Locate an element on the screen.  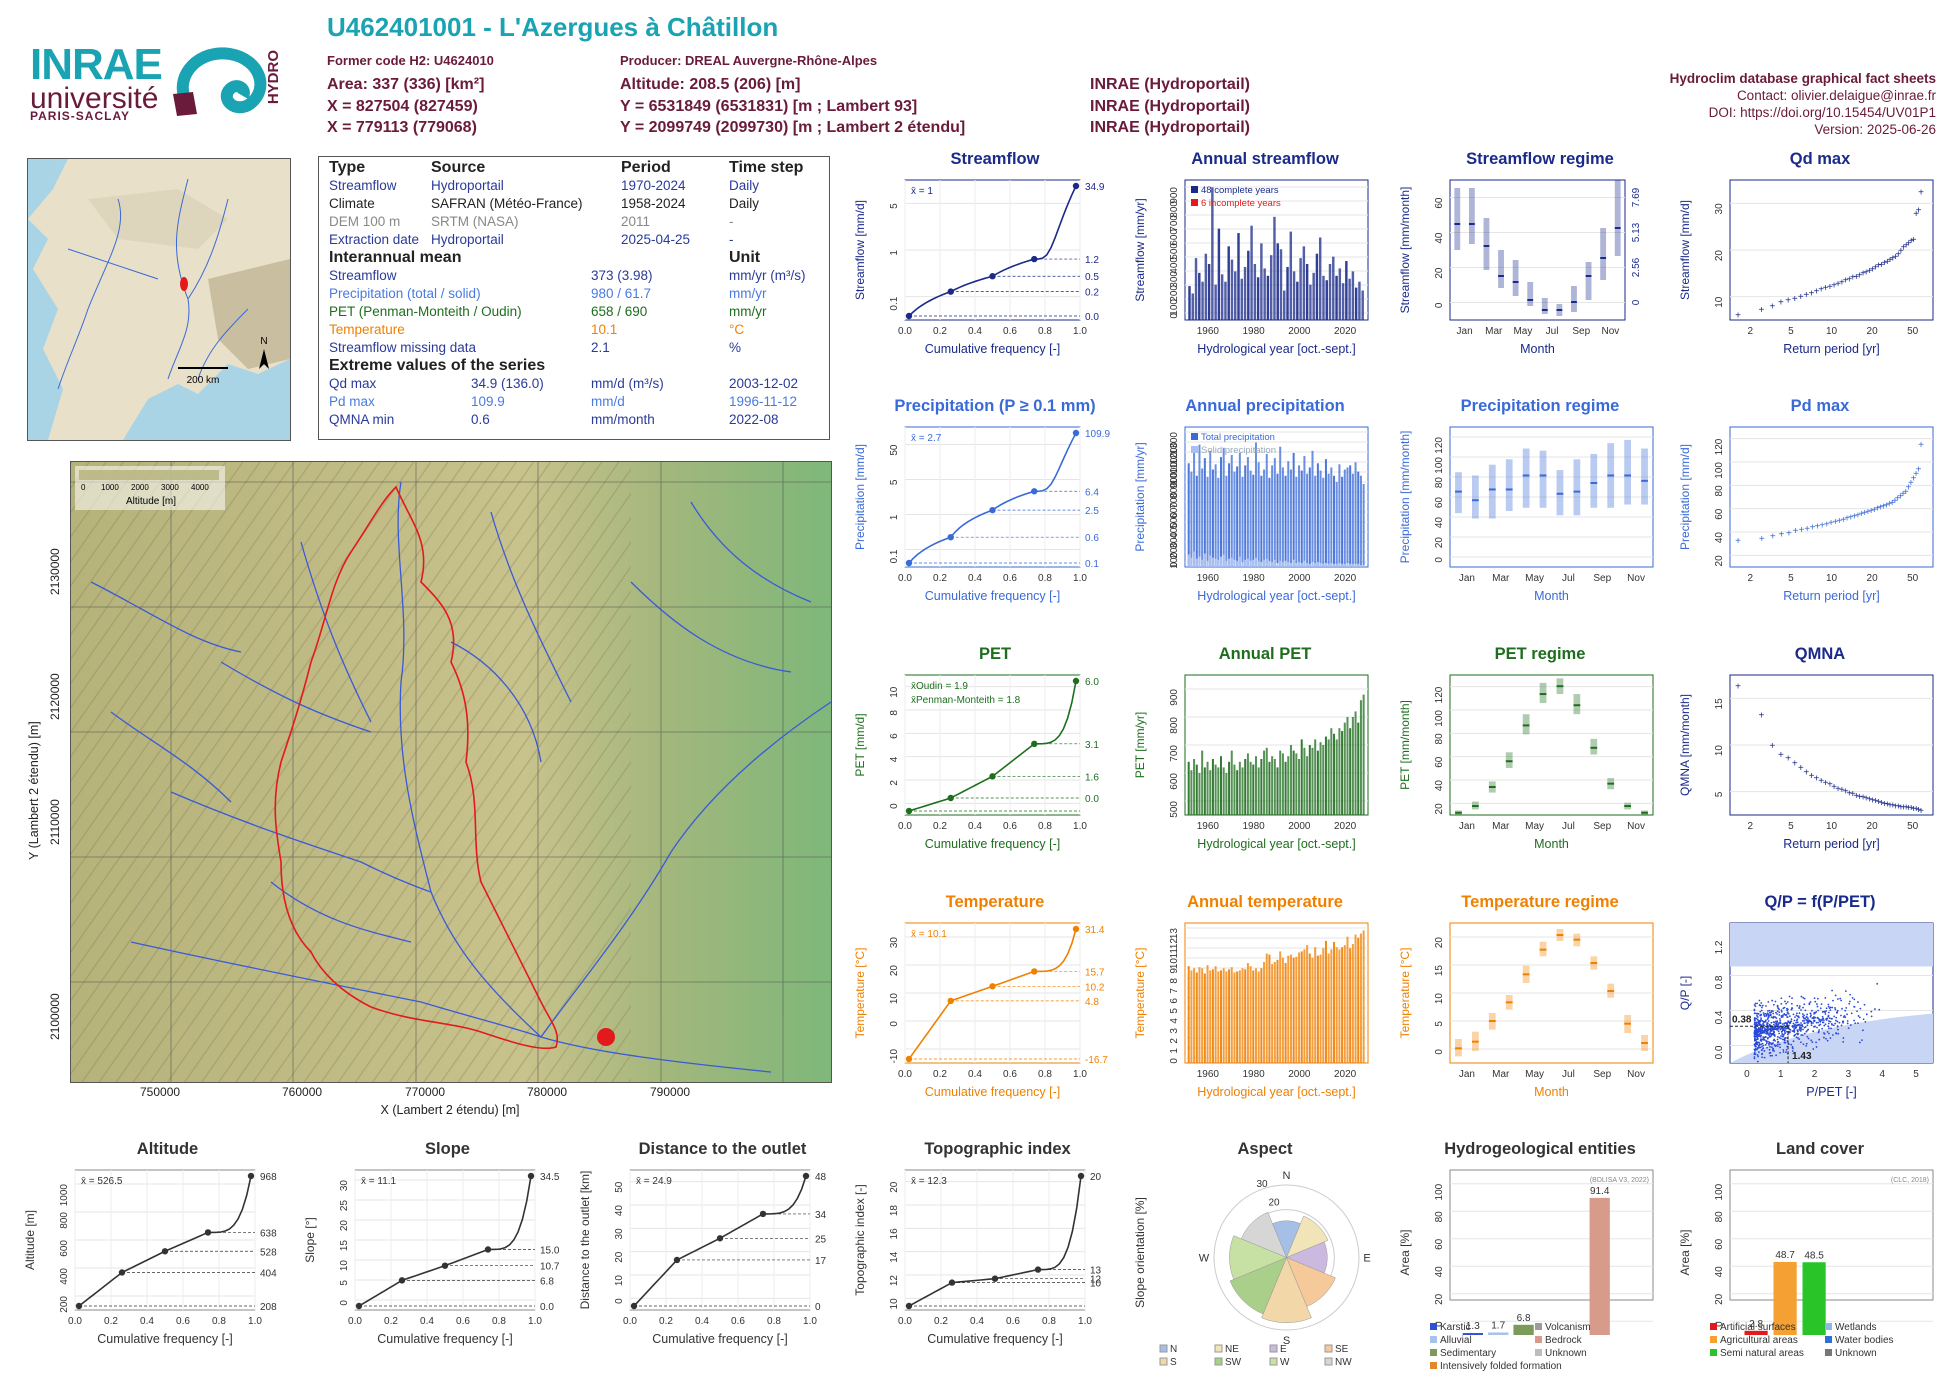
cell-unit: mm/yr is located at coordinates (748, 293).